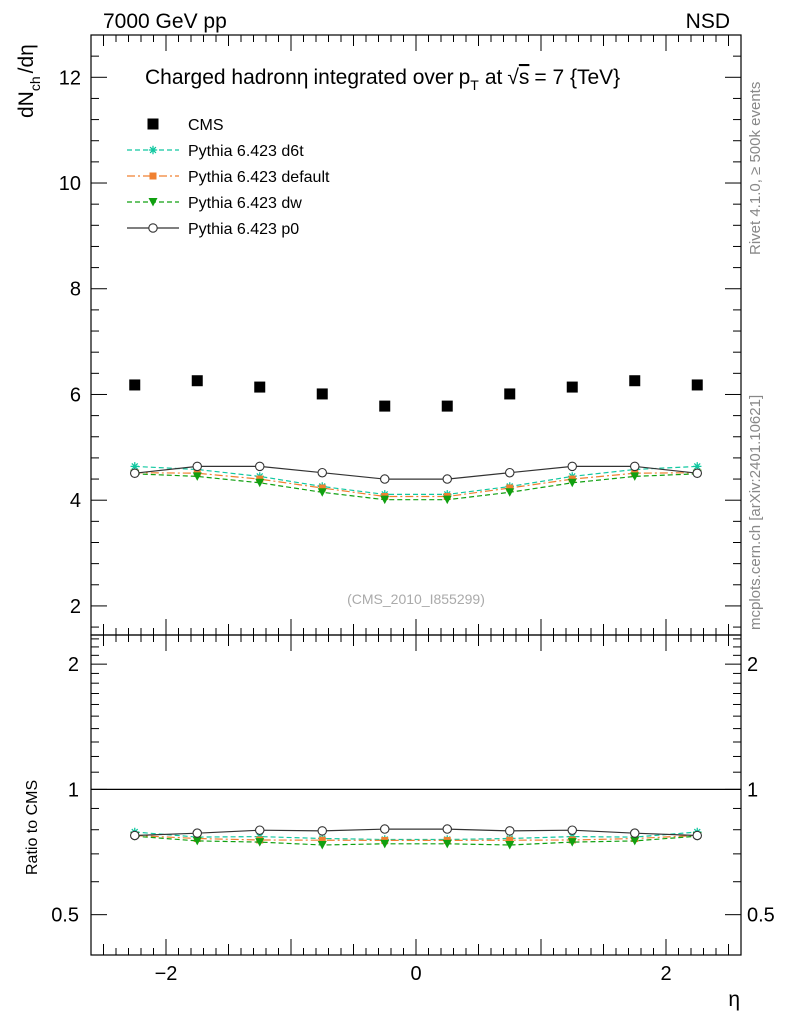 The height and width of the screenshot is (1024, 786). Describe the element at coordinates (243, 229) in the screenshot. I see `legend-label-p0: Pythia 6.423 p0` at that location.